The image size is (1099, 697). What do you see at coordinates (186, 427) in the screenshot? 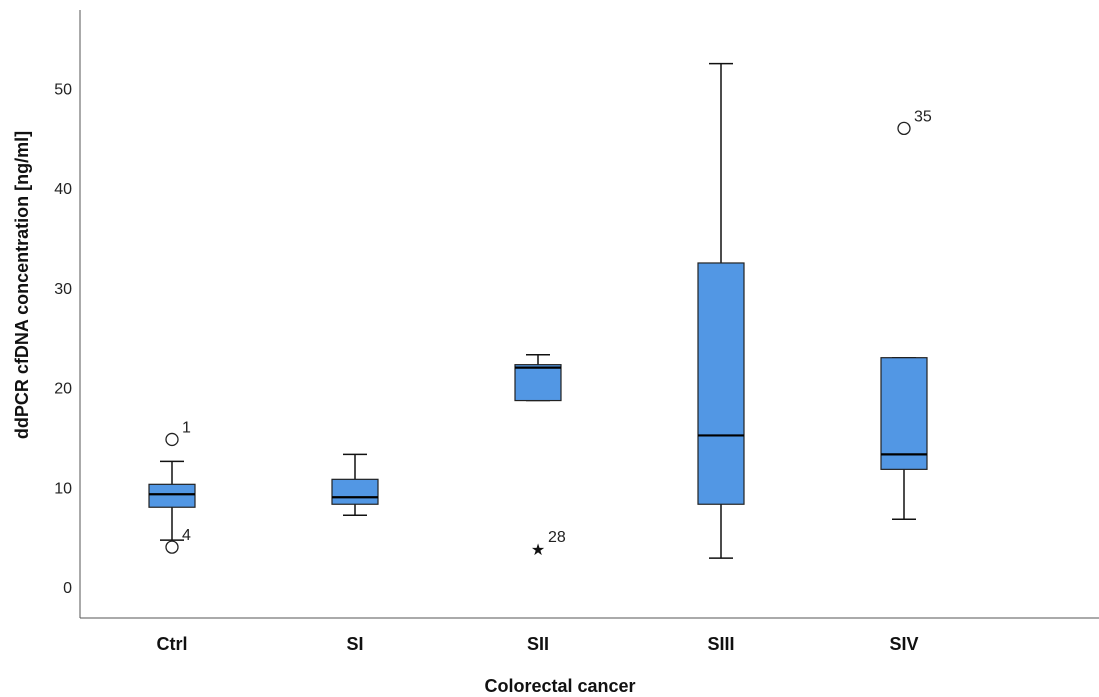
I see `outlier-label: 1` at bounding box center [186, 427].